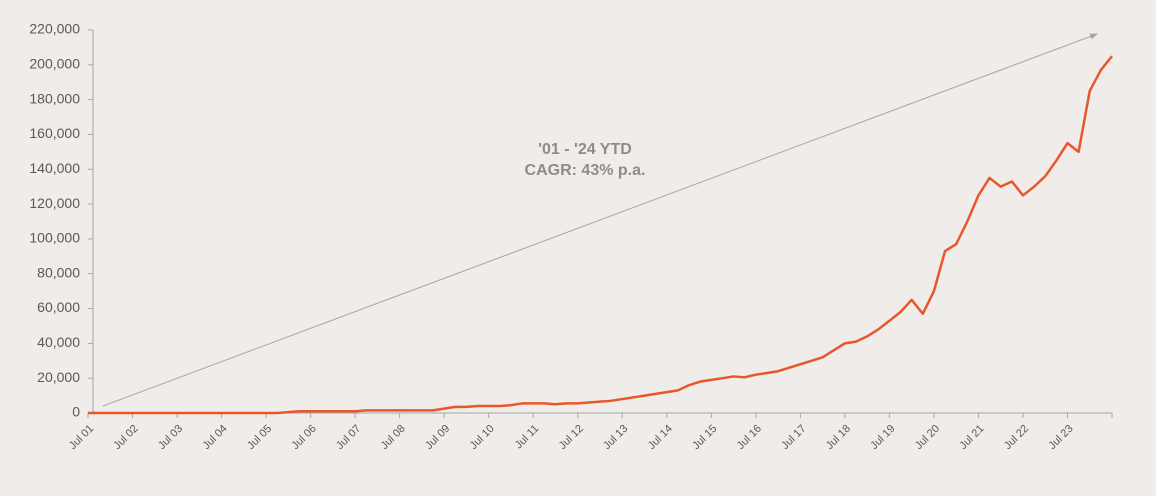  I want to click on y-tick-label: 40,000, so click(58, 342).